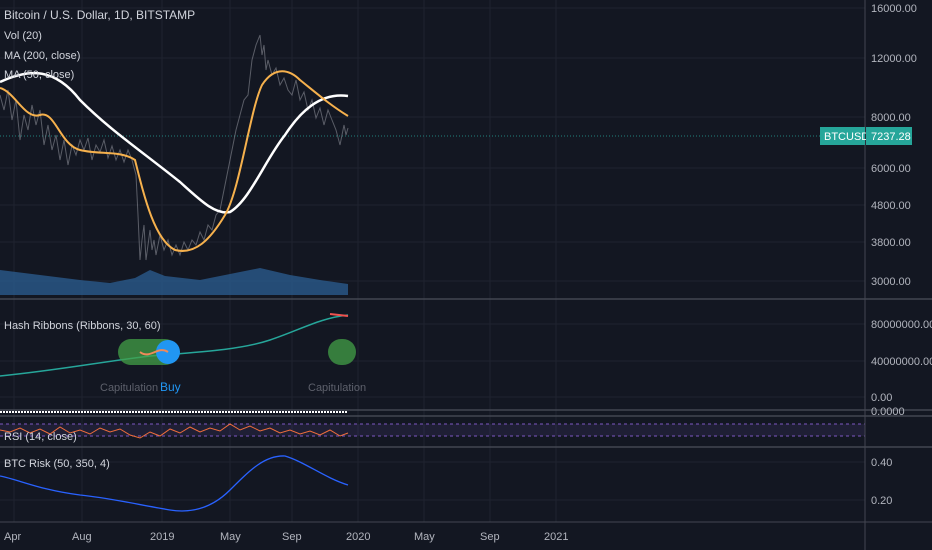 The width and height of the screenshot is (932, 550). I want to click on hash-ribbon-line, so click(174, 345).